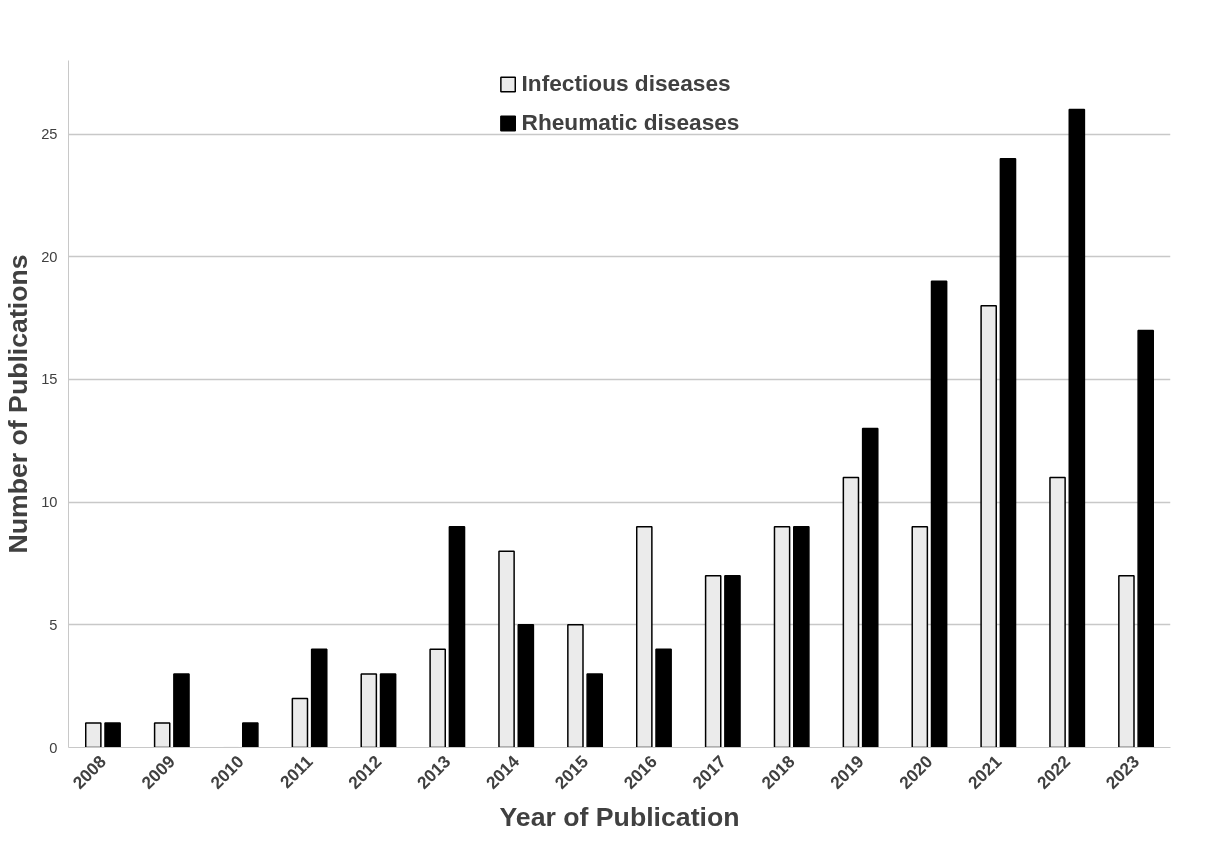 This screenshot has width=1210, height=845. I want to click on y-tick-label: 0, so click(53, 747).